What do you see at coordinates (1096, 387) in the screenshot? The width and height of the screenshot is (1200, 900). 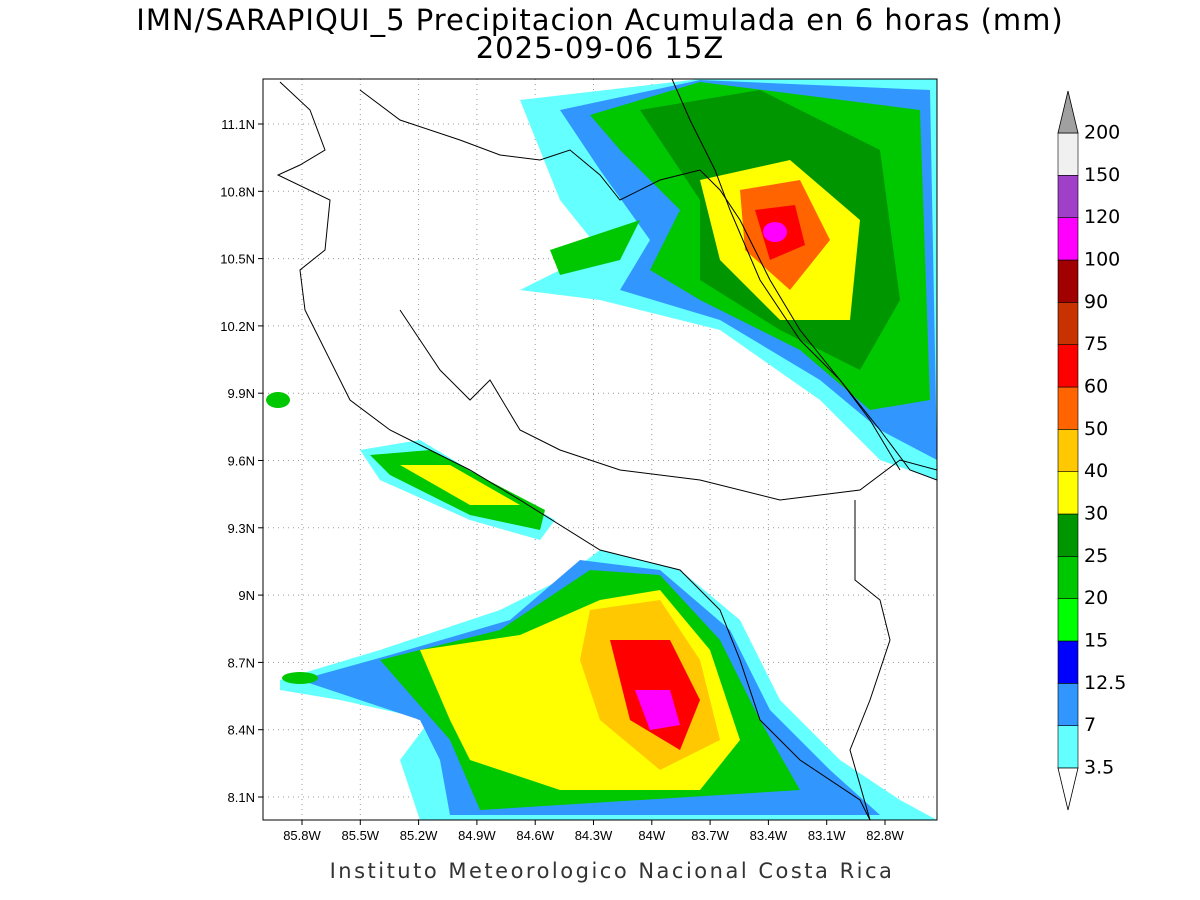 I see `colorbar-label: 60` at bounding box center [1096, 387].